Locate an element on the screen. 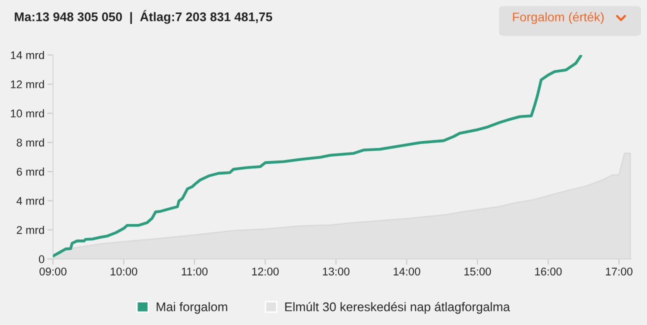  y-tick-label: 10 mrd is located at coordinates (27, 113).